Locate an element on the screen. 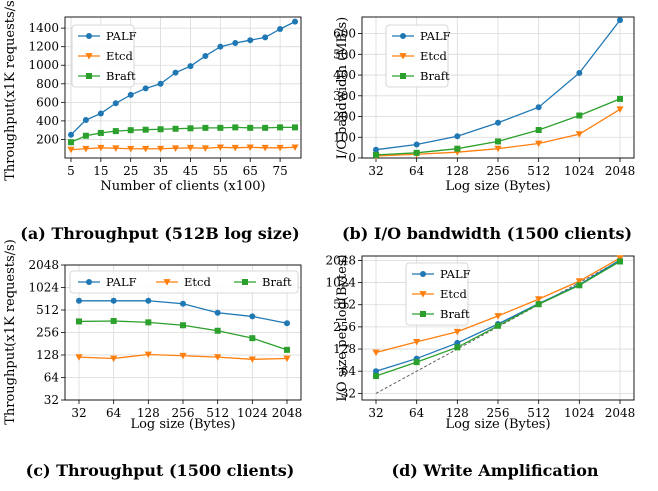  x-axis-label: Log size (Bytes) is located at coordinates (497, 424).